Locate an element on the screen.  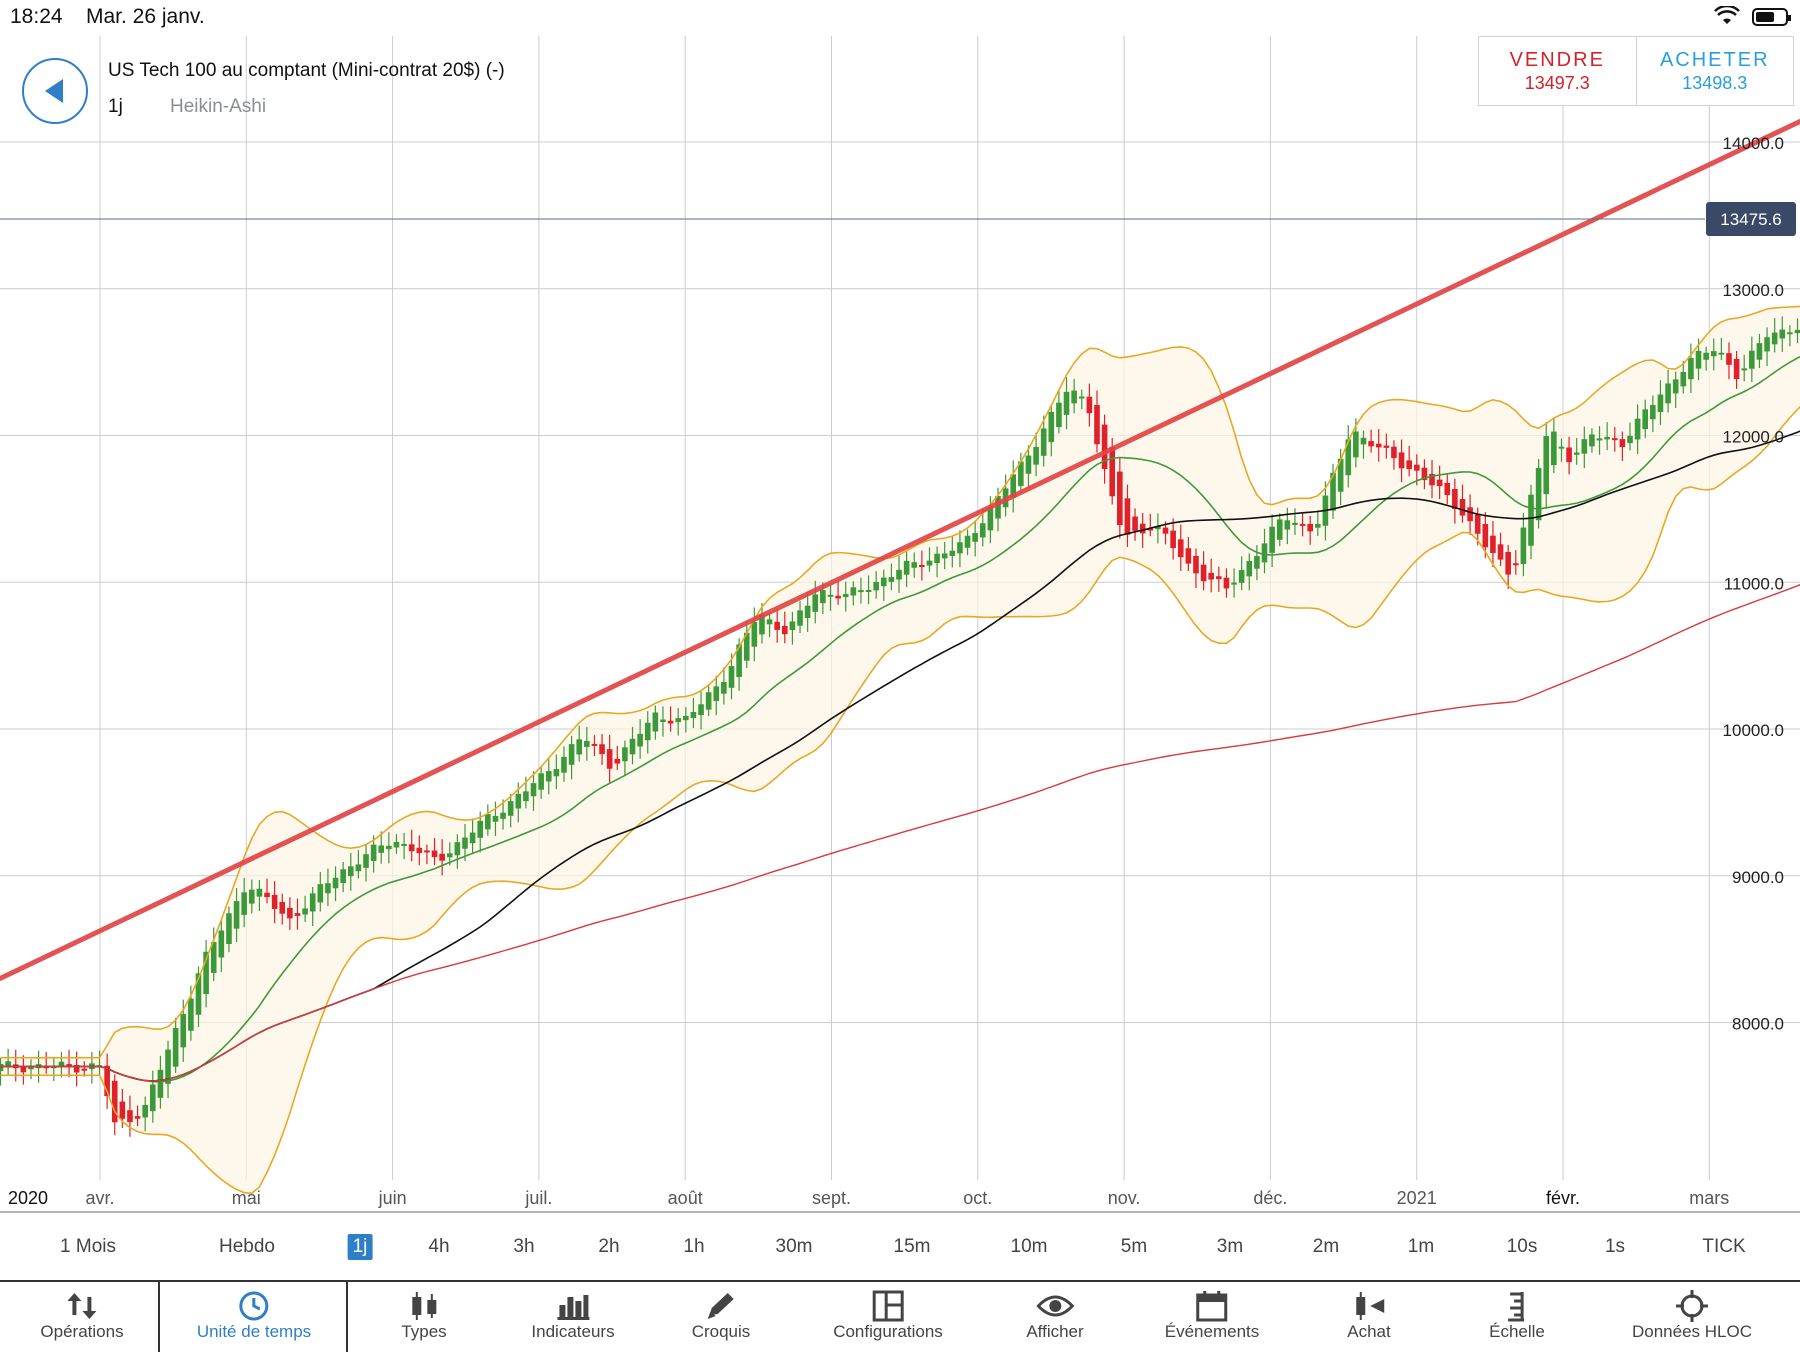
toolbar-item: Croquis is located at coordinates (721, 1316).